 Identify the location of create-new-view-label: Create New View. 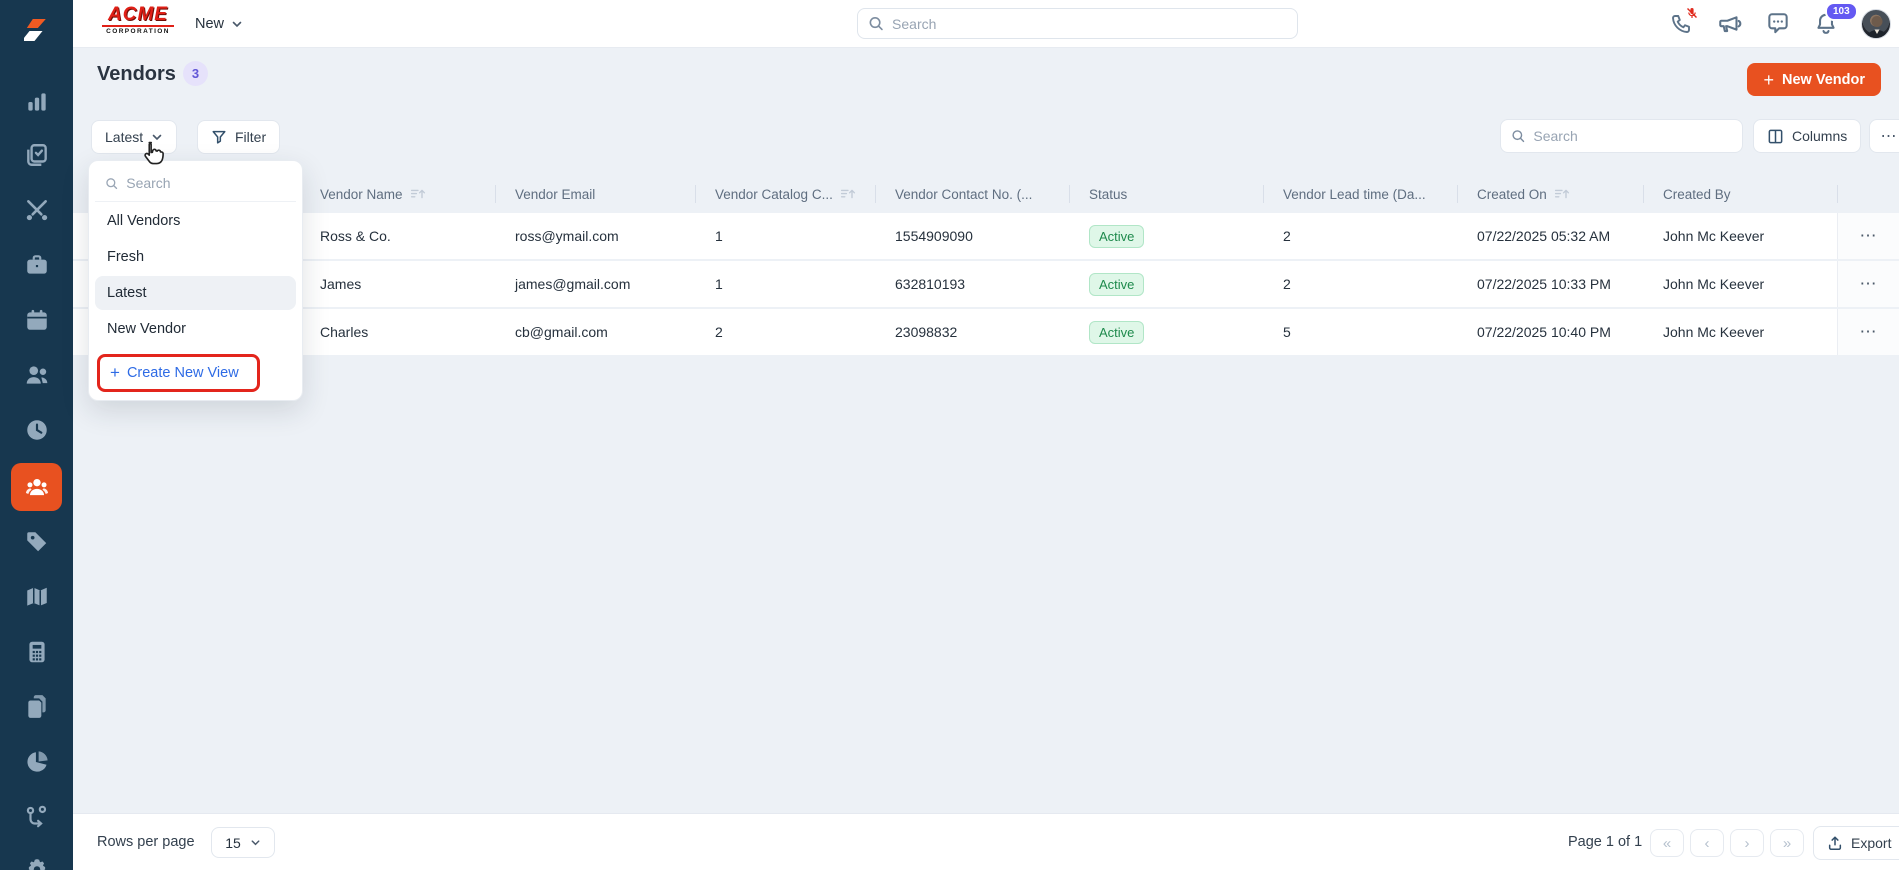
(182, 373).